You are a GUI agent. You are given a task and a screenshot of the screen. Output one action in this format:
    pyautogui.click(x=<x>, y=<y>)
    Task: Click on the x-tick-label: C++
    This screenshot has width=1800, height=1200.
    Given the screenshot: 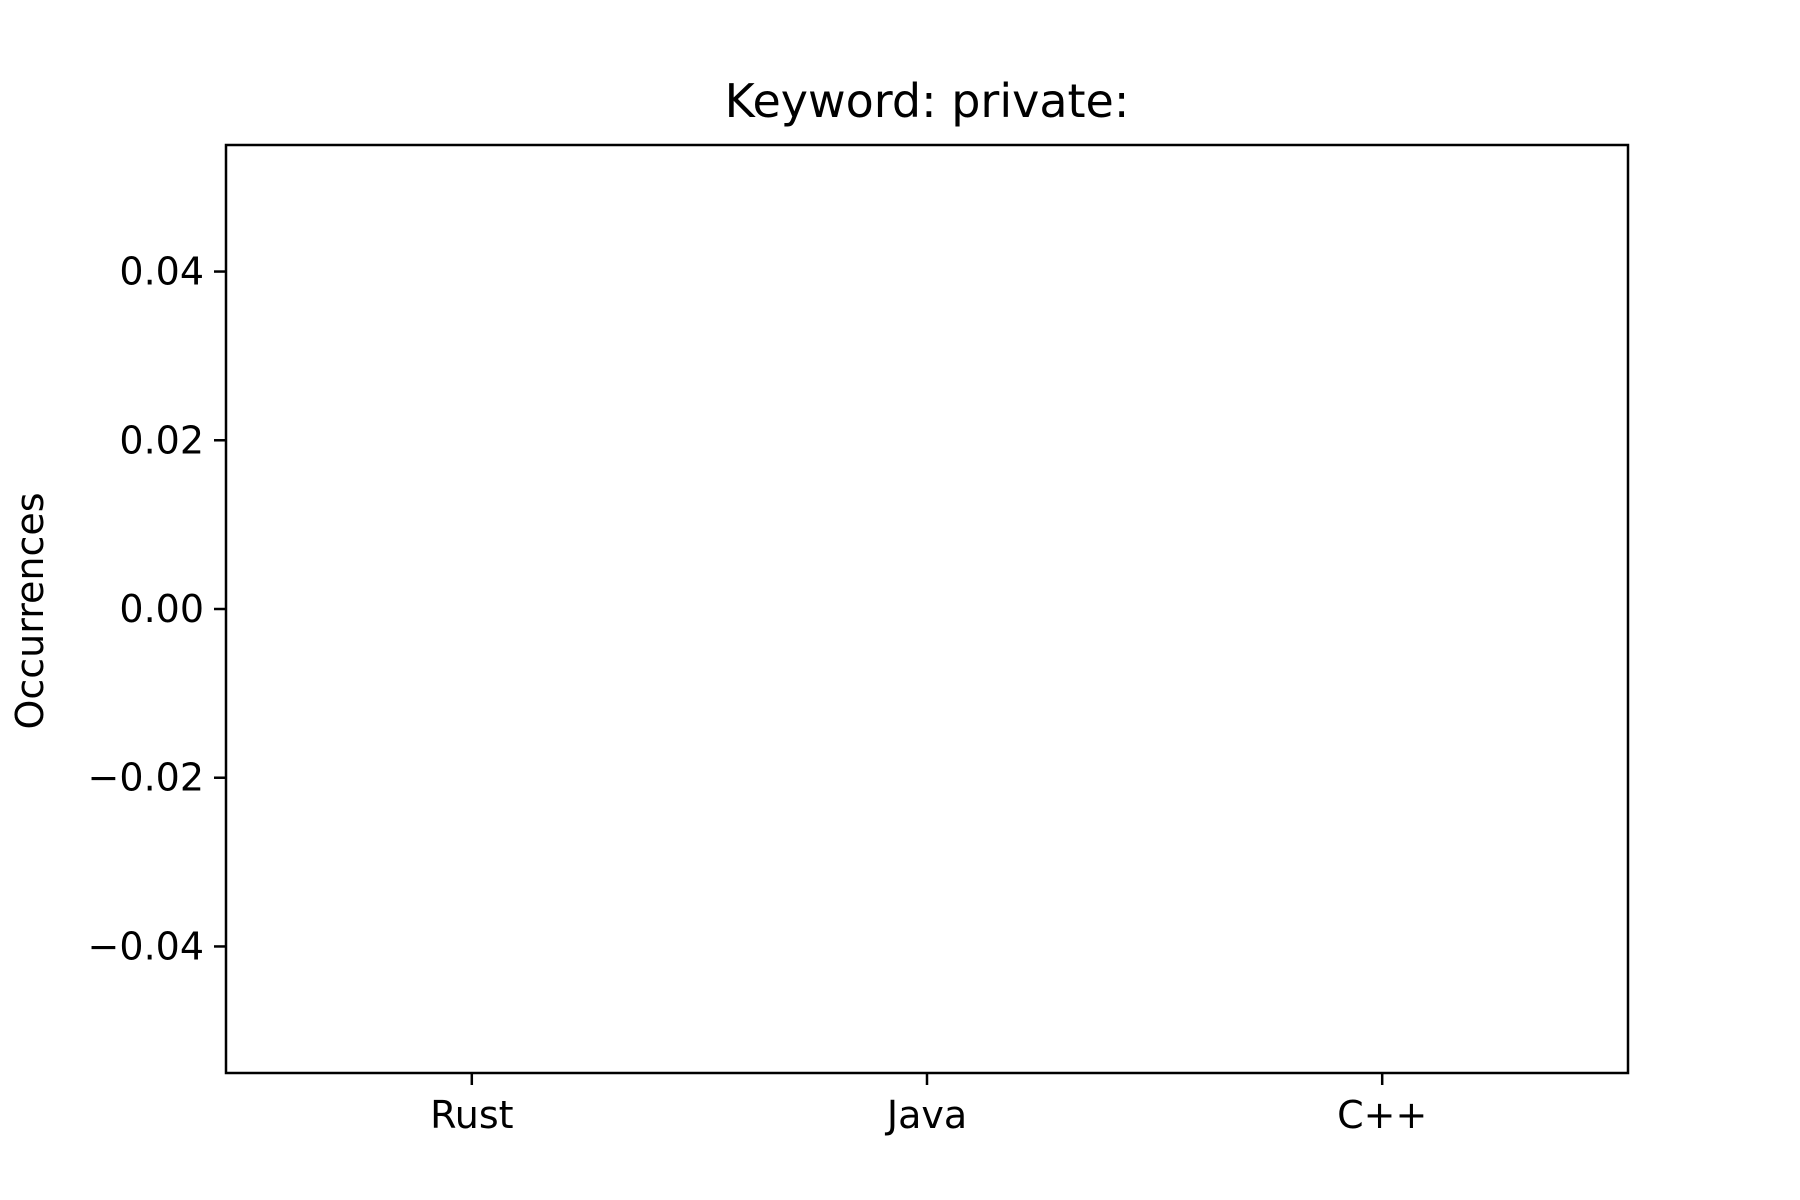 What is the action you would take?
    pyautogui.click(x=1382, y=1115)
    